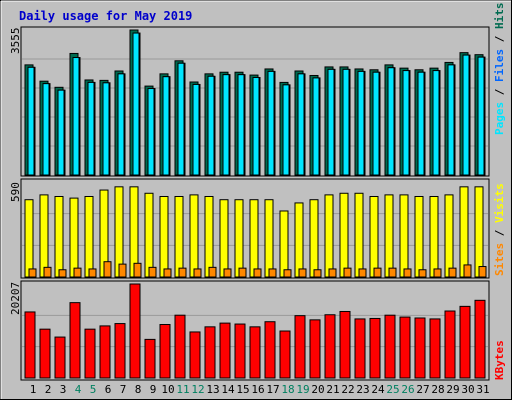 The height and width of the screenshot is (400, 512). I want to click on day-label-1: 1, so click(33, 389).